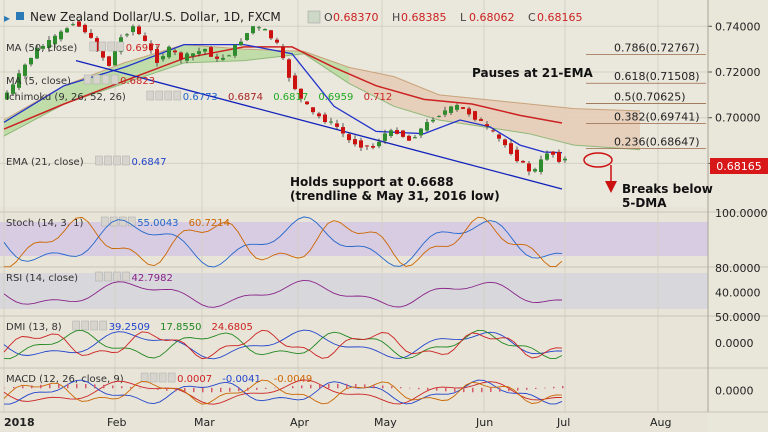 This screenshot has width=768, height=432. I want to click on cloud-bullish, so click(176, 90).